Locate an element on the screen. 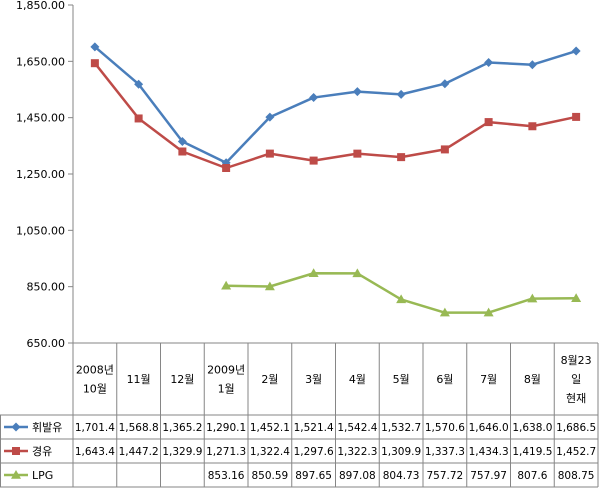 This screenshot has height=495, width=600. table-cell-value: 1,329.9 is located at coordinates (182, 452).